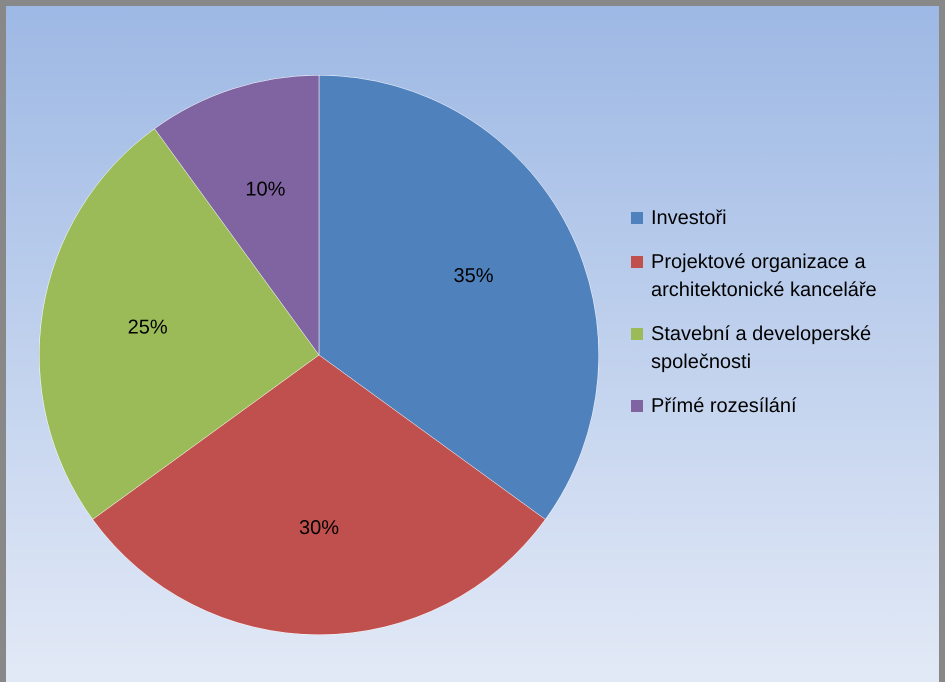 Image resolution: width=945 pixels, height=682 pixels. What do you see at coordinates (319, 527) in the screenshot?
I see `data-label: 30%` at bounding box center [319, 527].